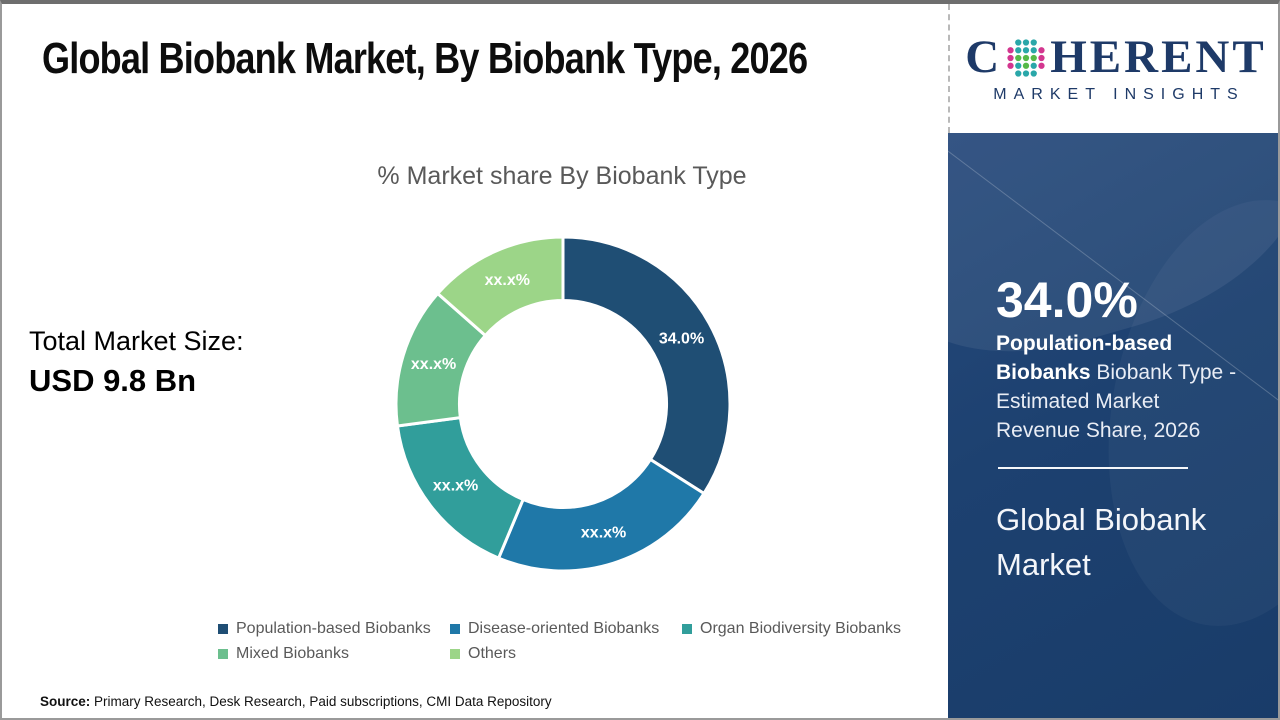 Image resolution: width=1280 pixels, height=720 pixels. What do you see at coordinates (1084, 358) in the screenshot?
I see `stat-category: Population-based Biobanks` at bounding box center [1084, 358].